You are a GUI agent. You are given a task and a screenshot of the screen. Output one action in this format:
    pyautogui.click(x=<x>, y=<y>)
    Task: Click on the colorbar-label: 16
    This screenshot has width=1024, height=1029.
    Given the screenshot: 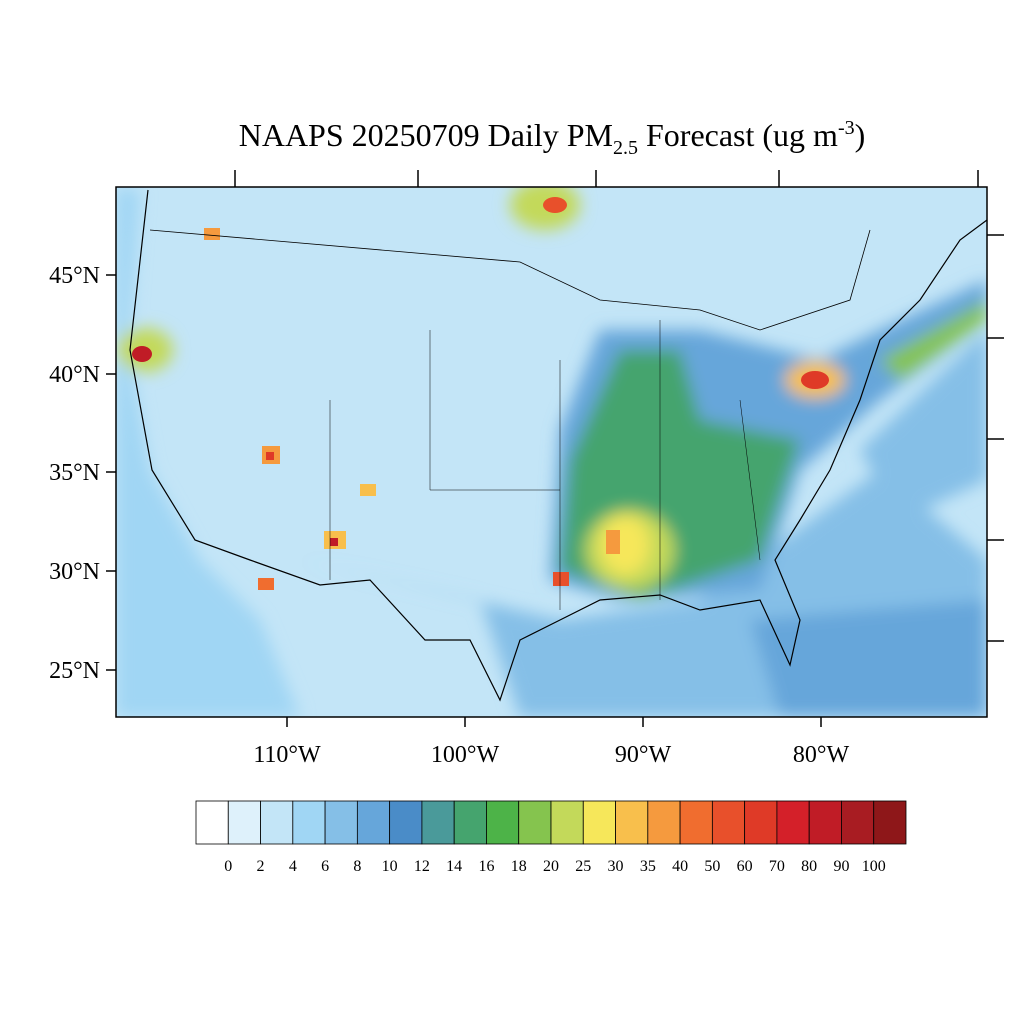 What is the action you would take?
    pyautogui.click(x=486, y=866)
    